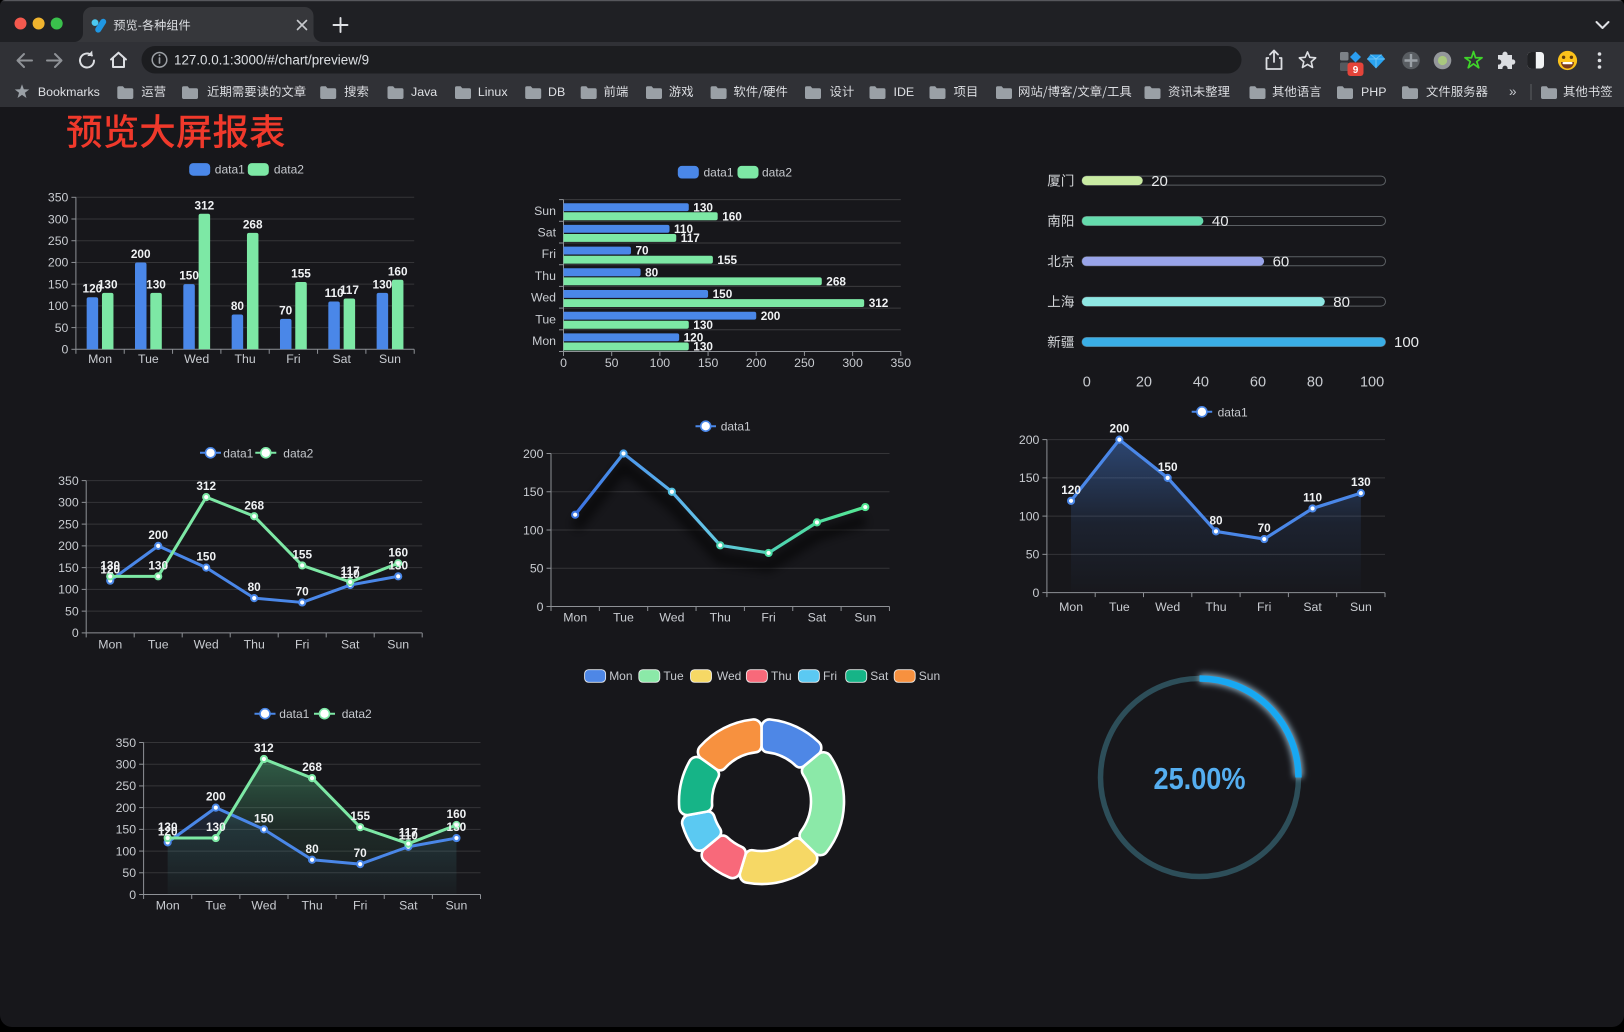 Image resolution: width=1624 pixels, height=1032 pixels. I want to click on svg-text:127.0.0.1:3000/#/chart/preview: 127.0.0.1:3000/#/chart/preview/9, so click(271, 60).